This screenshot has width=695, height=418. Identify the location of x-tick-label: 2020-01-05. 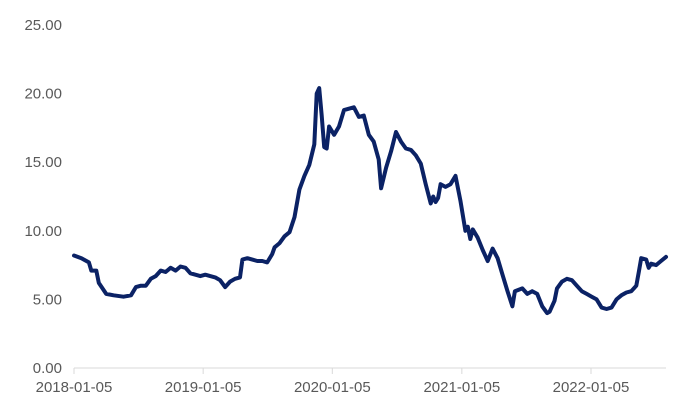
(332, 387).